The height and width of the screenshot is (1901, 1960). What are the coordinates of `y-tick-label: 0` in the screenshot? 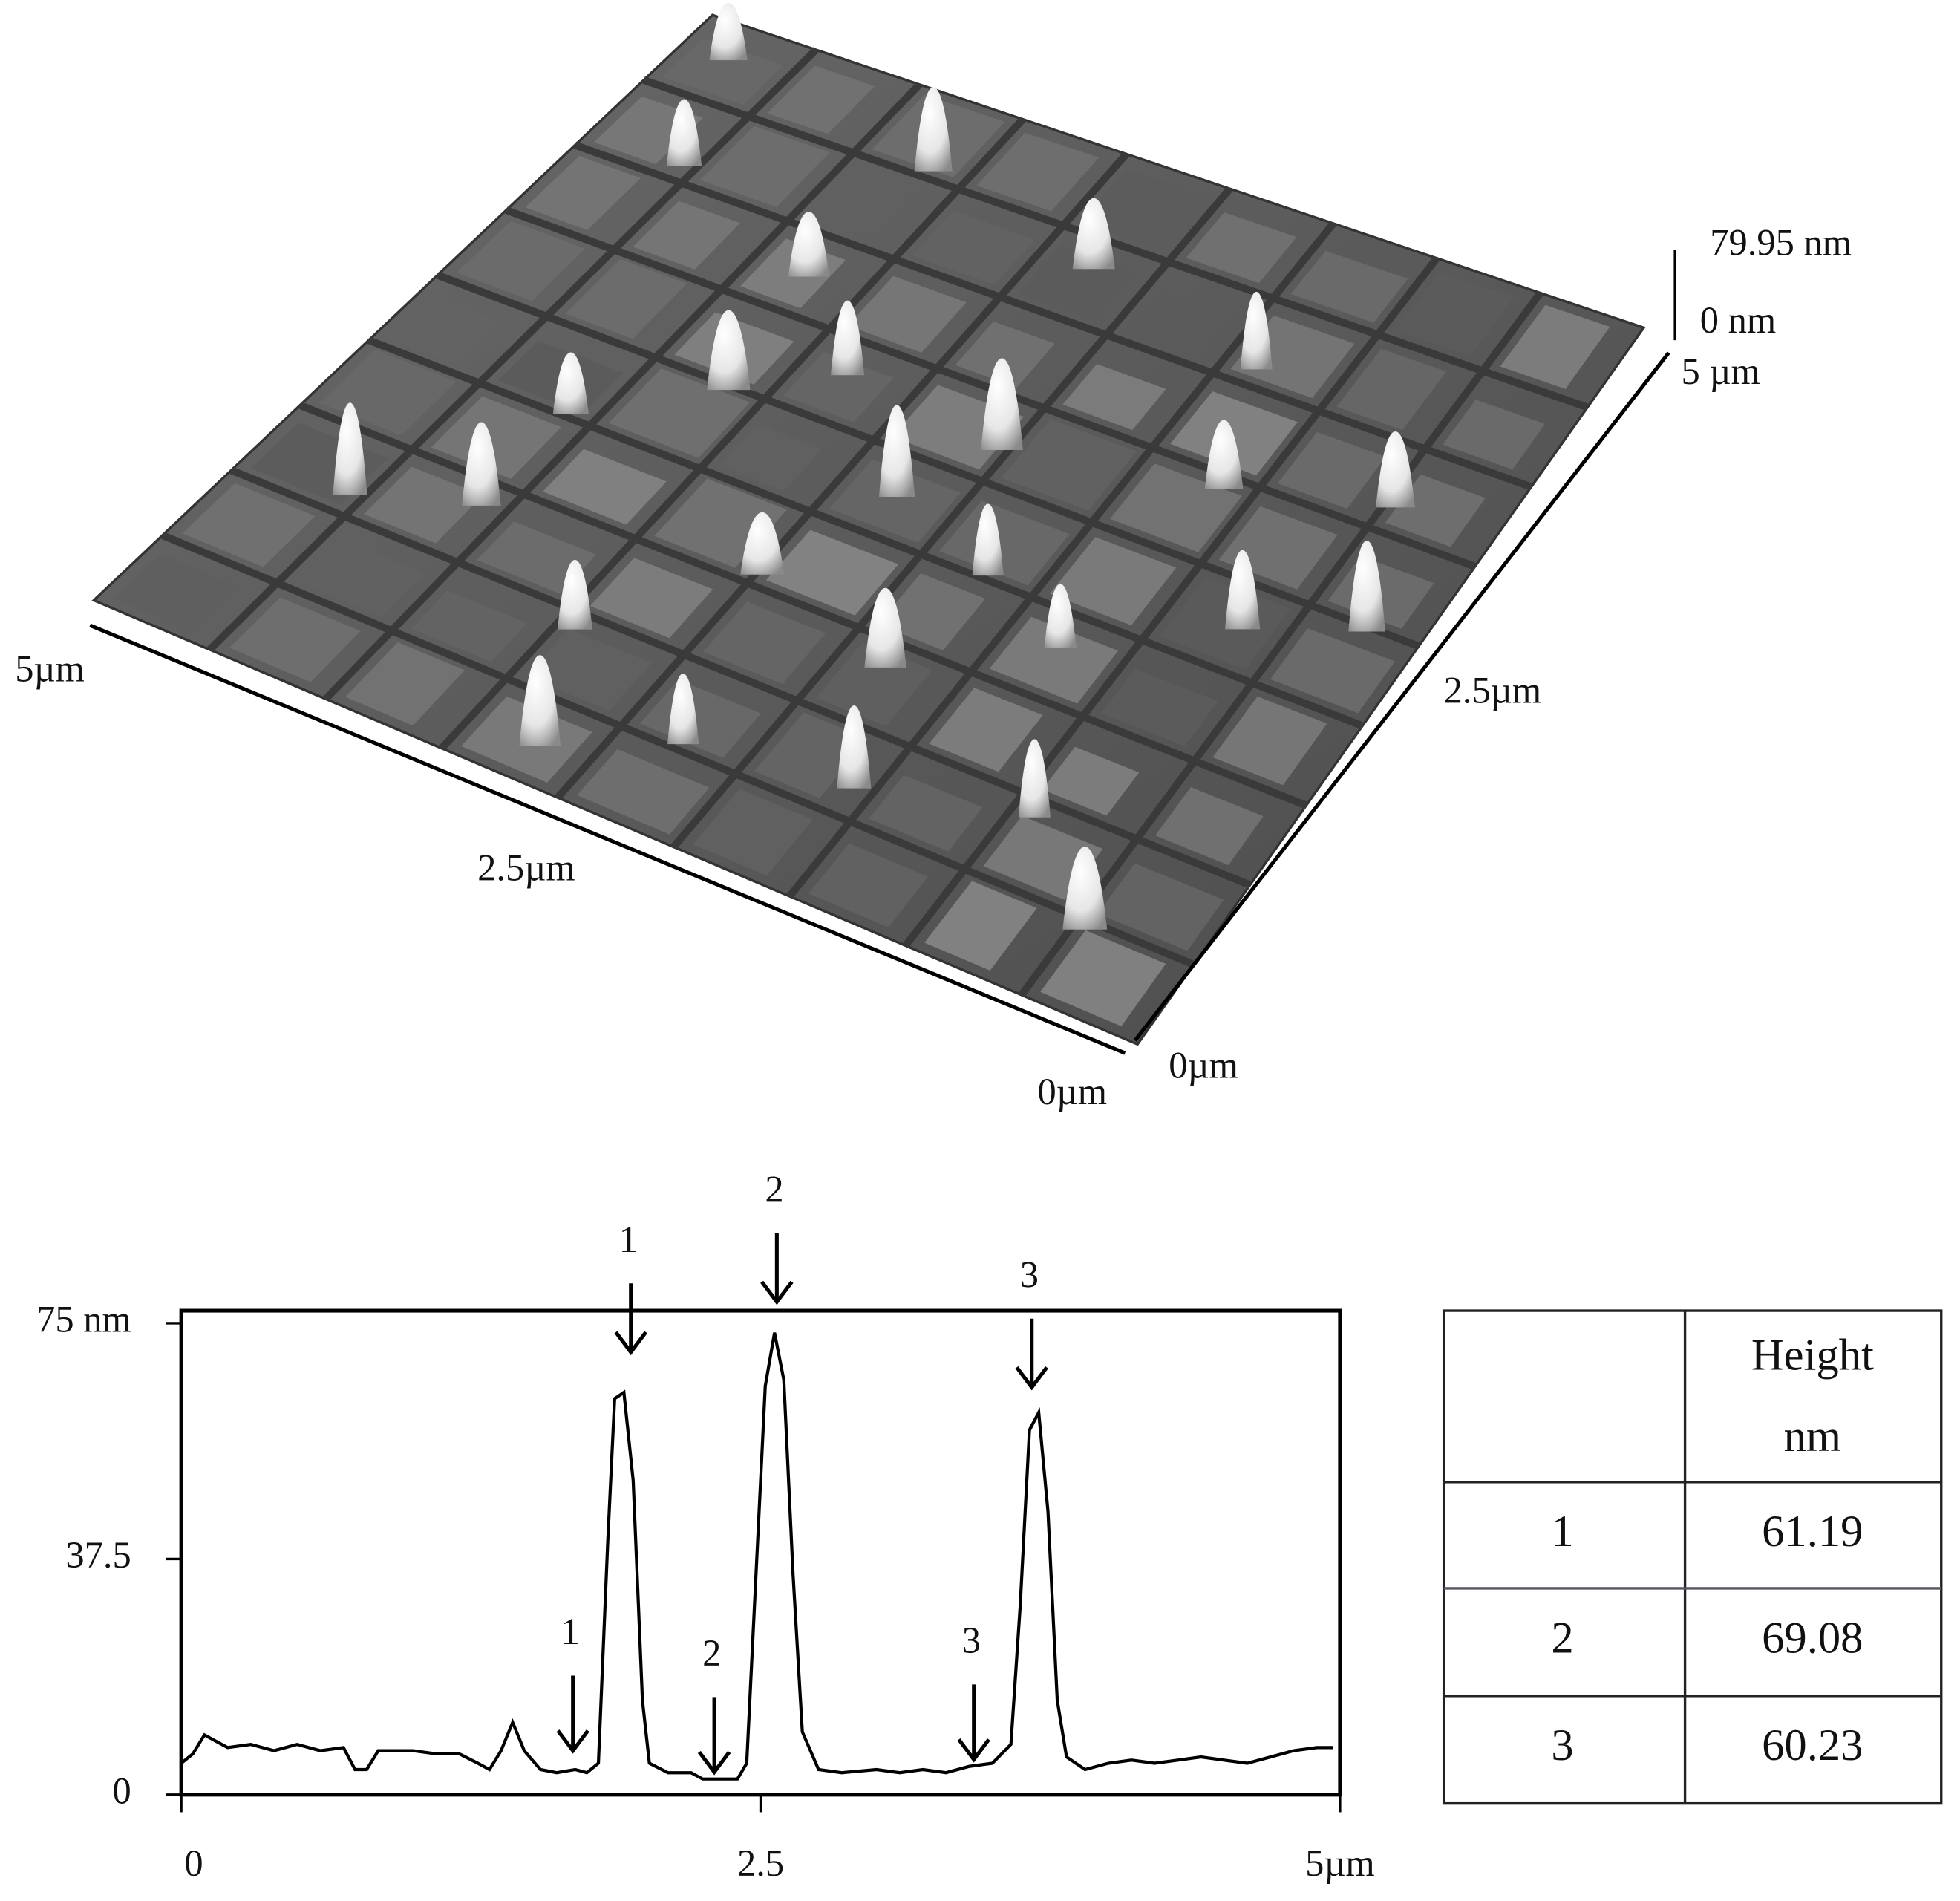 It's located at (122, 1790).